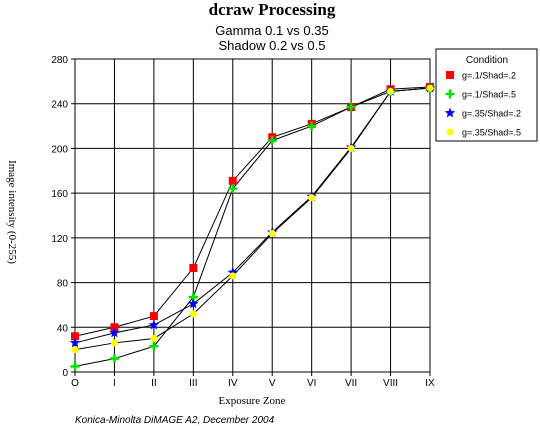 The image size is (540, 426). Describe the element at coordinates (59, 60) in the screenshot. I see `y-tick-label: 280` at that location.